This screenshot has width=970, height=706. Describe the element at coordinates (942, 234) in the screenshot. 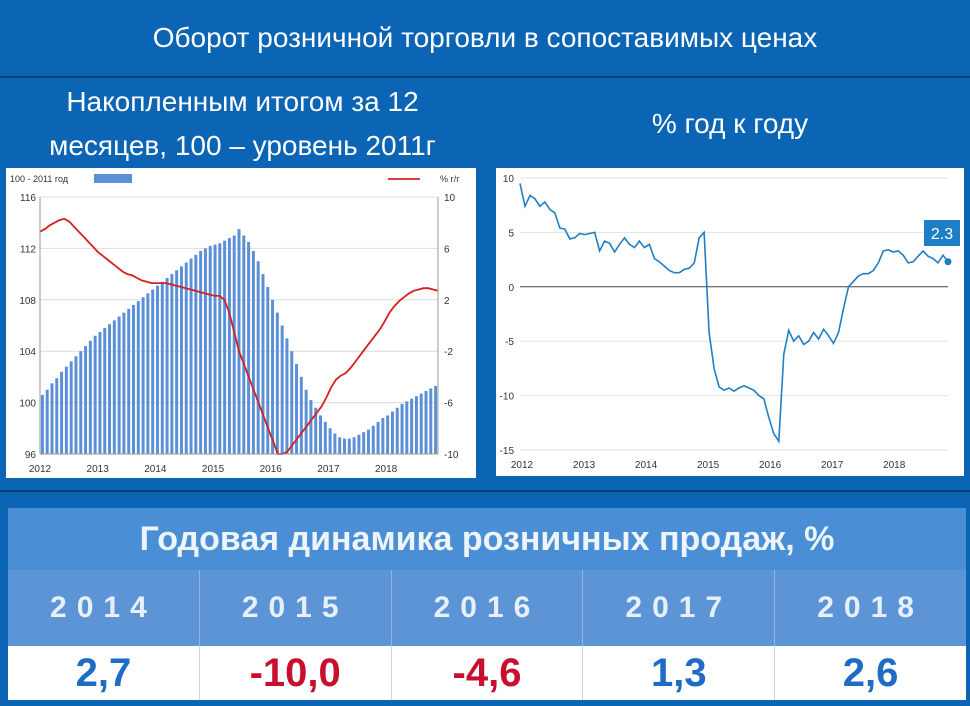

I see `end-label: 2.3` at that location.